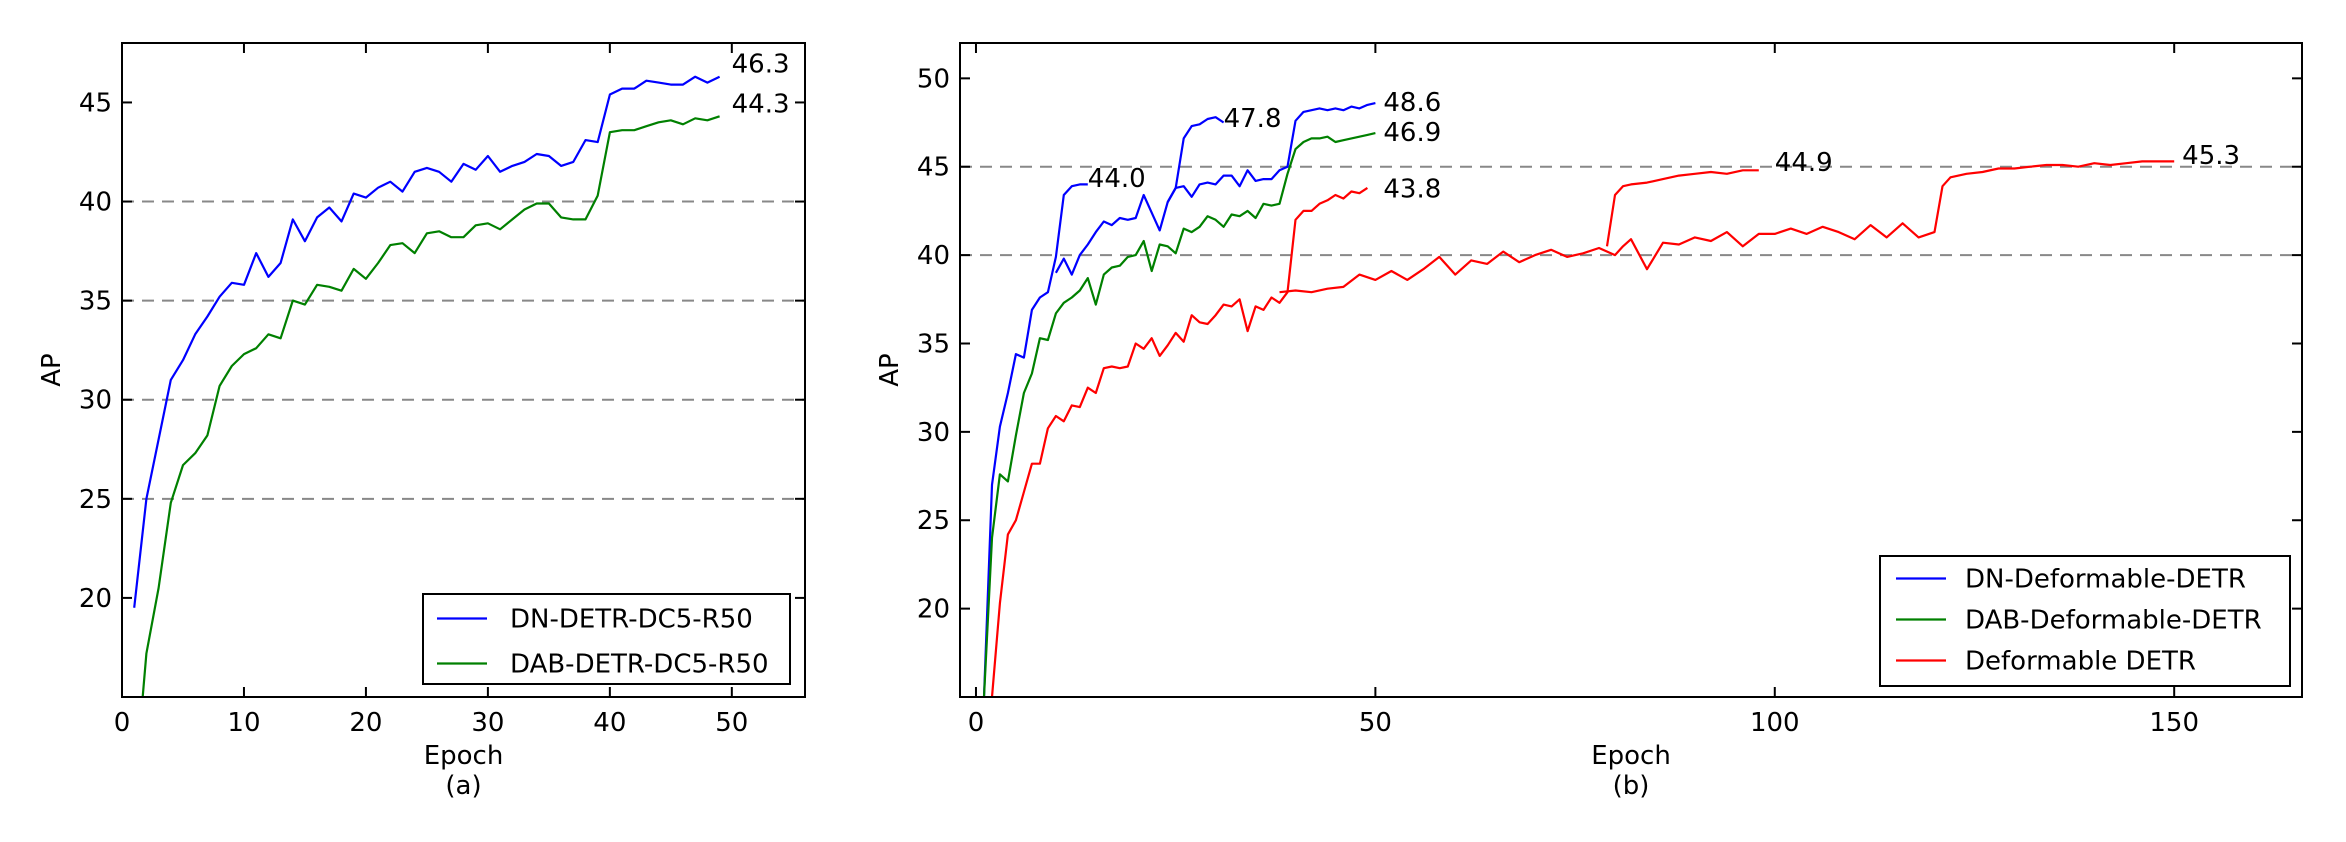 Image resolution: width=2346 pixels, height=842 pixels. What do you see at coordinates (463, 786) in the screenshot?
I see `panel-label: (a)` at bounding box center [463, 786].